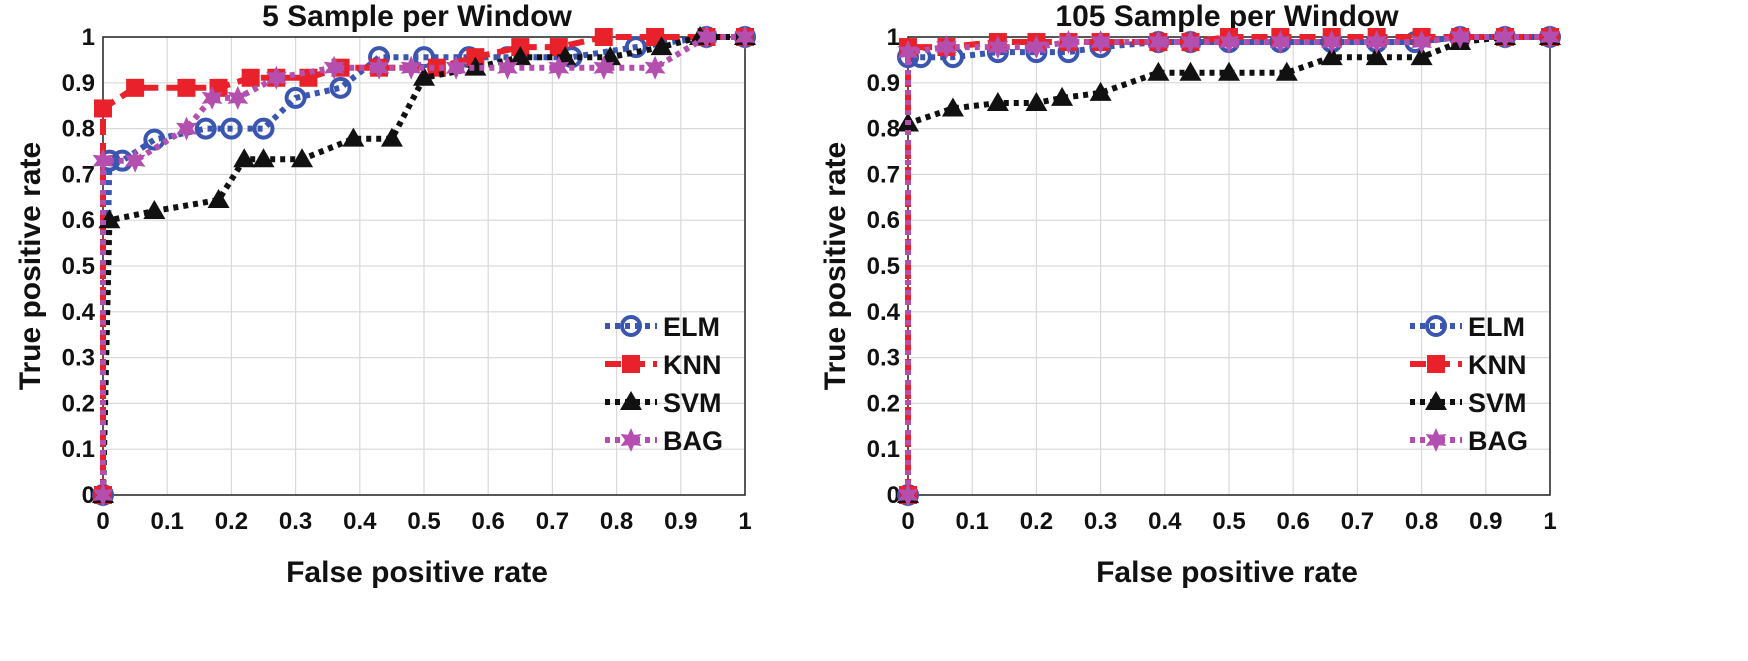 Image resolution: width=1748 pixels, height=661 pixels. What do you see at coordinates (417, 16) in the screenshot?
I see `chart-title: 5 Sample per Window` at bounding box center [417, 16].